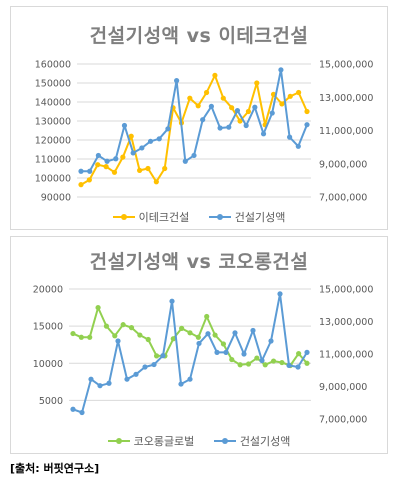 The width and height of the screenshot is (400, 481). I want to click on source-note: [출처: 버핏연구소], so click(55, 468).